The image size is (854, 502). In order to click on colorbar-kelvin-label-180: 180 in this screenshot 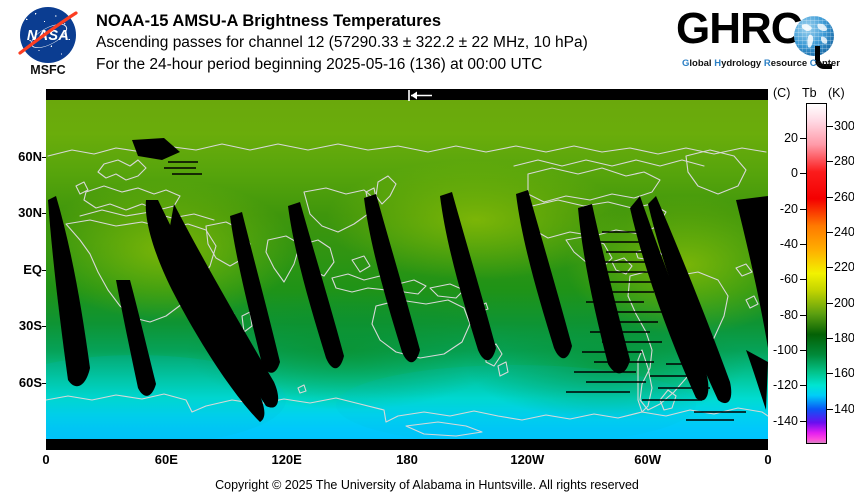, I will do `click(844, 337)`.